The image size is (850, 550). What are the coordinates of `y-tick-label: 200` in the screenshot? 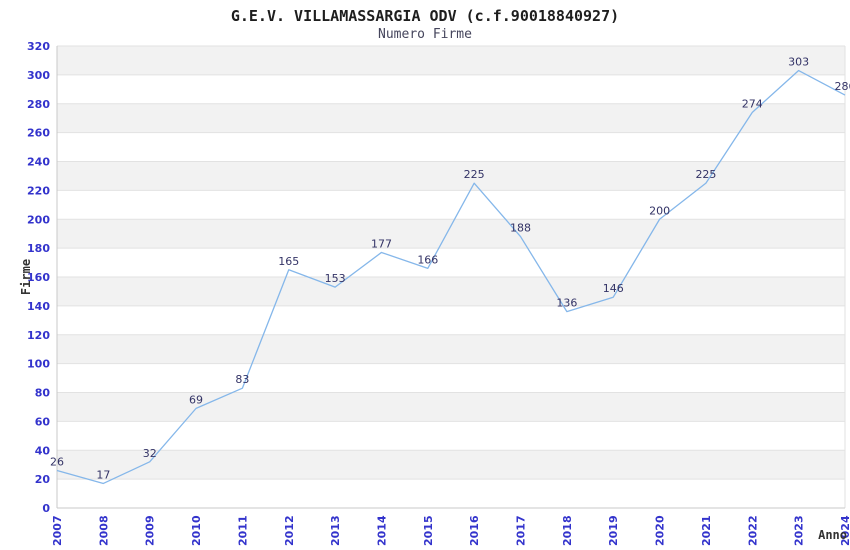 It's located at (38, 219).